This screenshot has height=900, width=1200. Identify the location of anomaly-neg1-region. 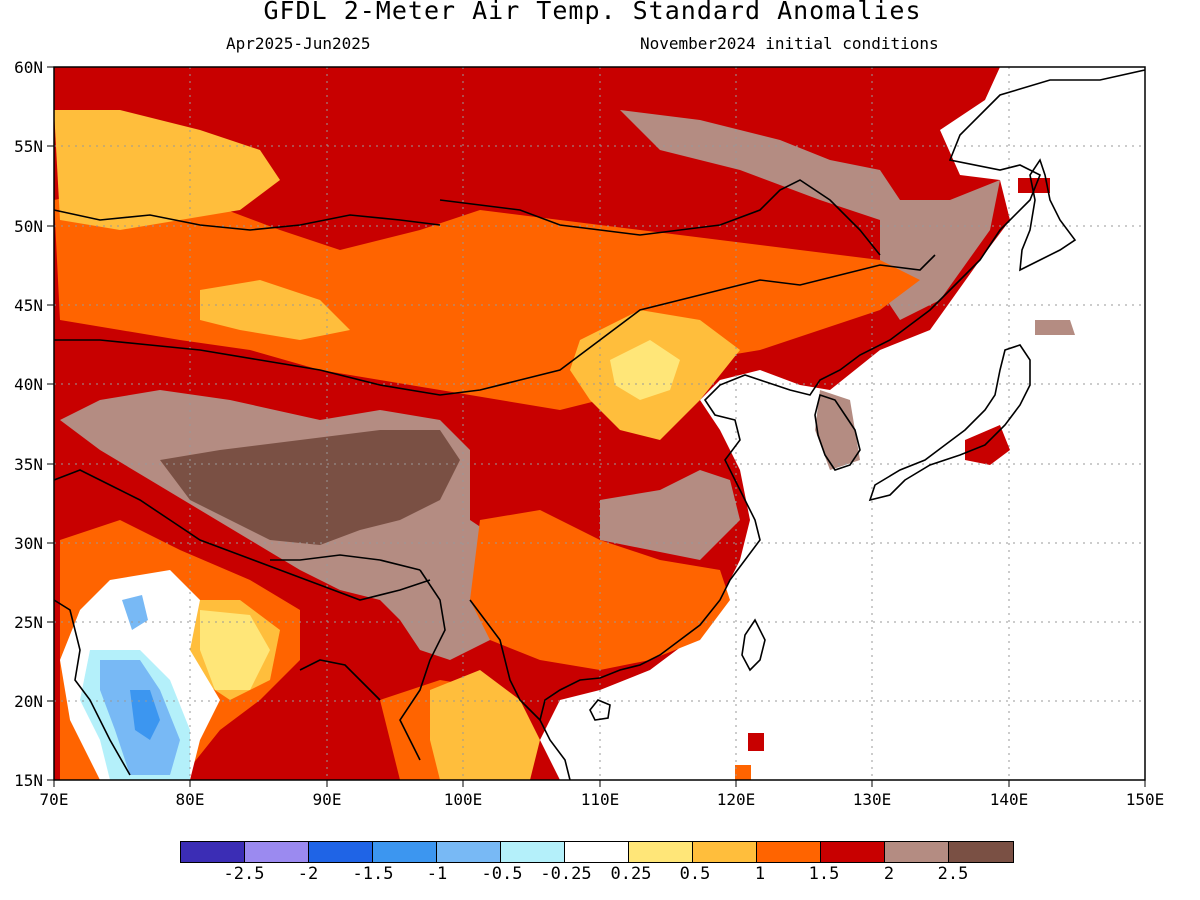
(135, 612).